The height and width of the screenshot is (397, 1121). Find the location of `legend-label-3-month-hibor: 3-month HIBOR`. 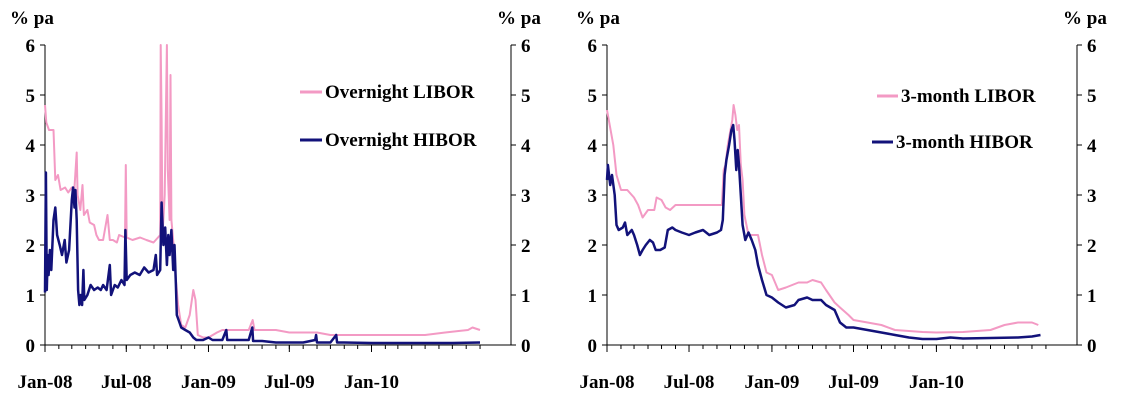

legend-label-3-month-hibor: 3-month HIBOR is located at coordinates (964, 142).